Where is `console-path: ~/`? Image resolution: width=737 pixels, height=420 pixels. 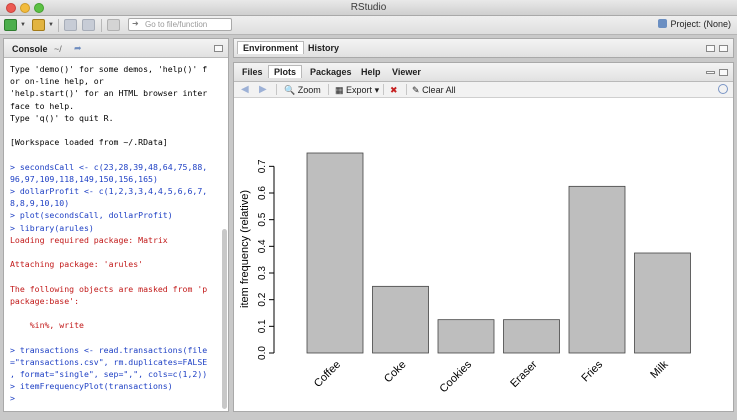 console-path: ~/ is located at coordinates (58, 49).